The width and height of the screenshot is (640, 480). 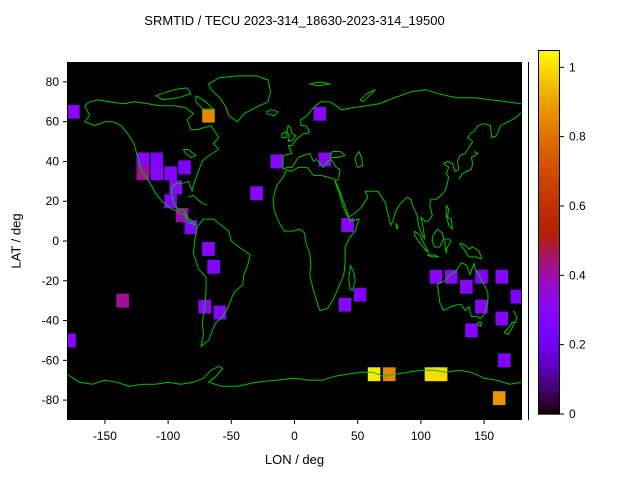 What do you see at coordinates (572, 414) in the screenshot?
I see `colorbar-tick-label: 0` at bounding box center [572, 414].